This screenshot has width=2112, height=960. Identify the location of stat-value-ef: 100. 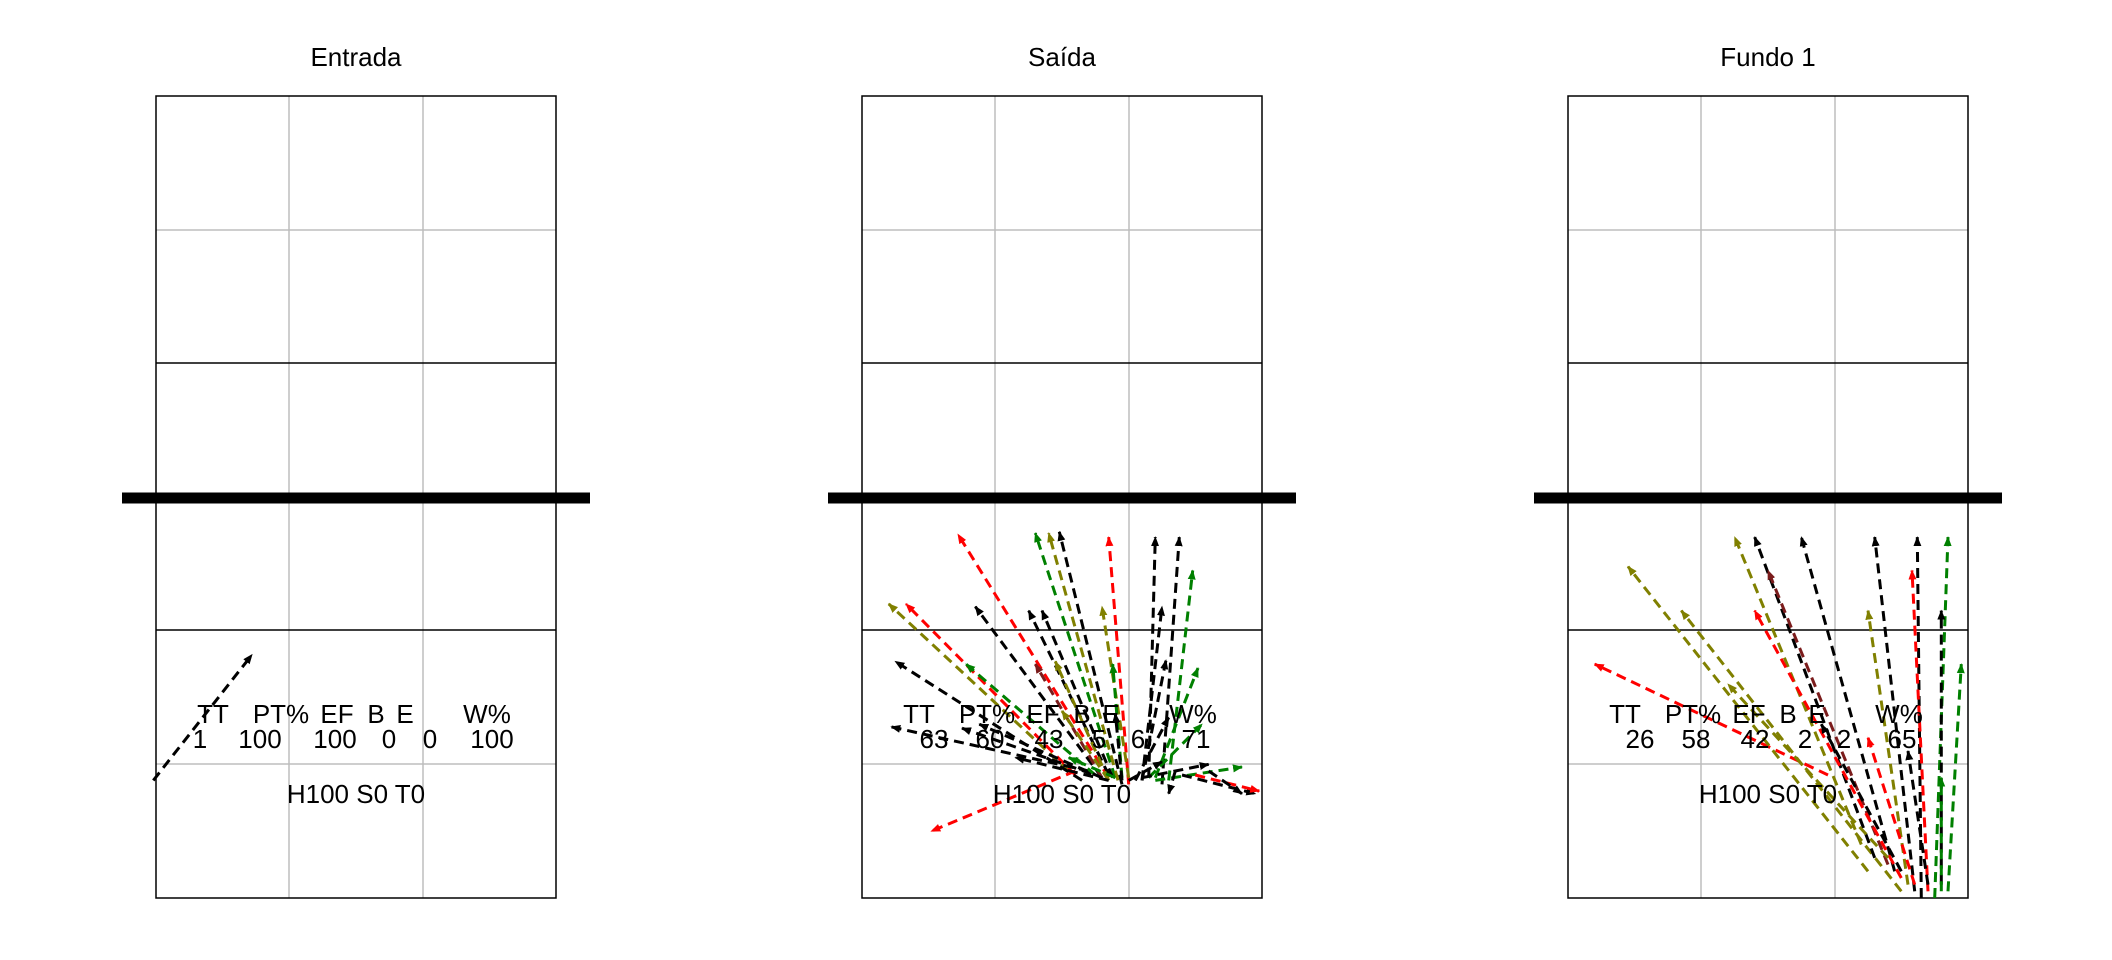
(334, 739).